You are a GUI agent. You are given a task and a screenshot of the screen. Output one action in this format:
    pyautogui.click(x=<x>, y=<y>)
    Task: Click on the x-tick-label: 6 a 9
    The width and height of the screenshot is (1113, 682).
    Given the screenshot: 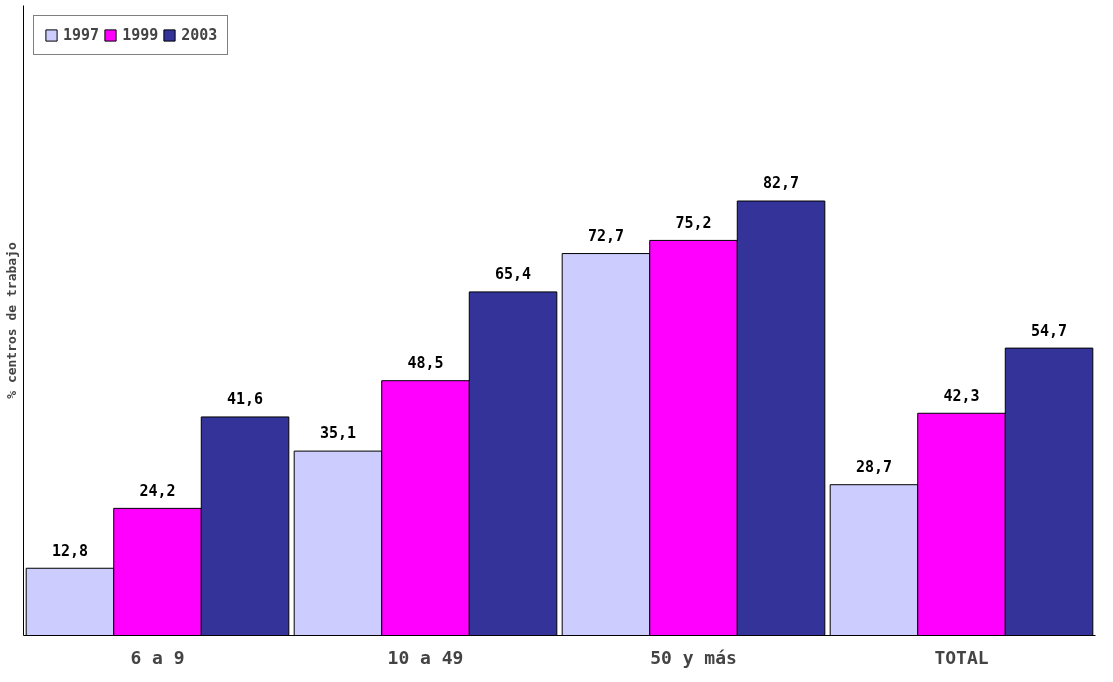 What is the action you would take?
    pyautogui.click(x=157, y=657)
    